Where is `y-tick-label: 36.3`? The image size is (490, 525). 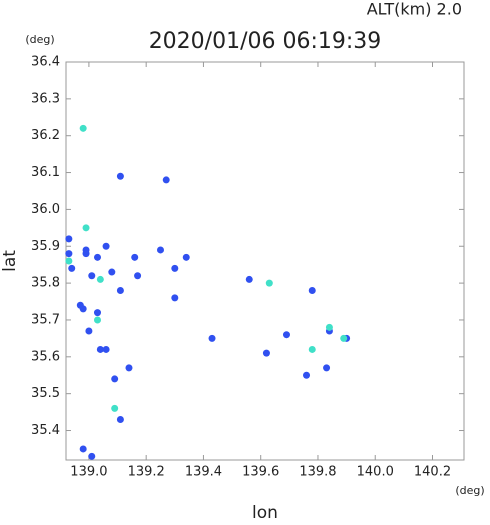
y-tick-label: 36.3 is located at coordinates (45, 98).